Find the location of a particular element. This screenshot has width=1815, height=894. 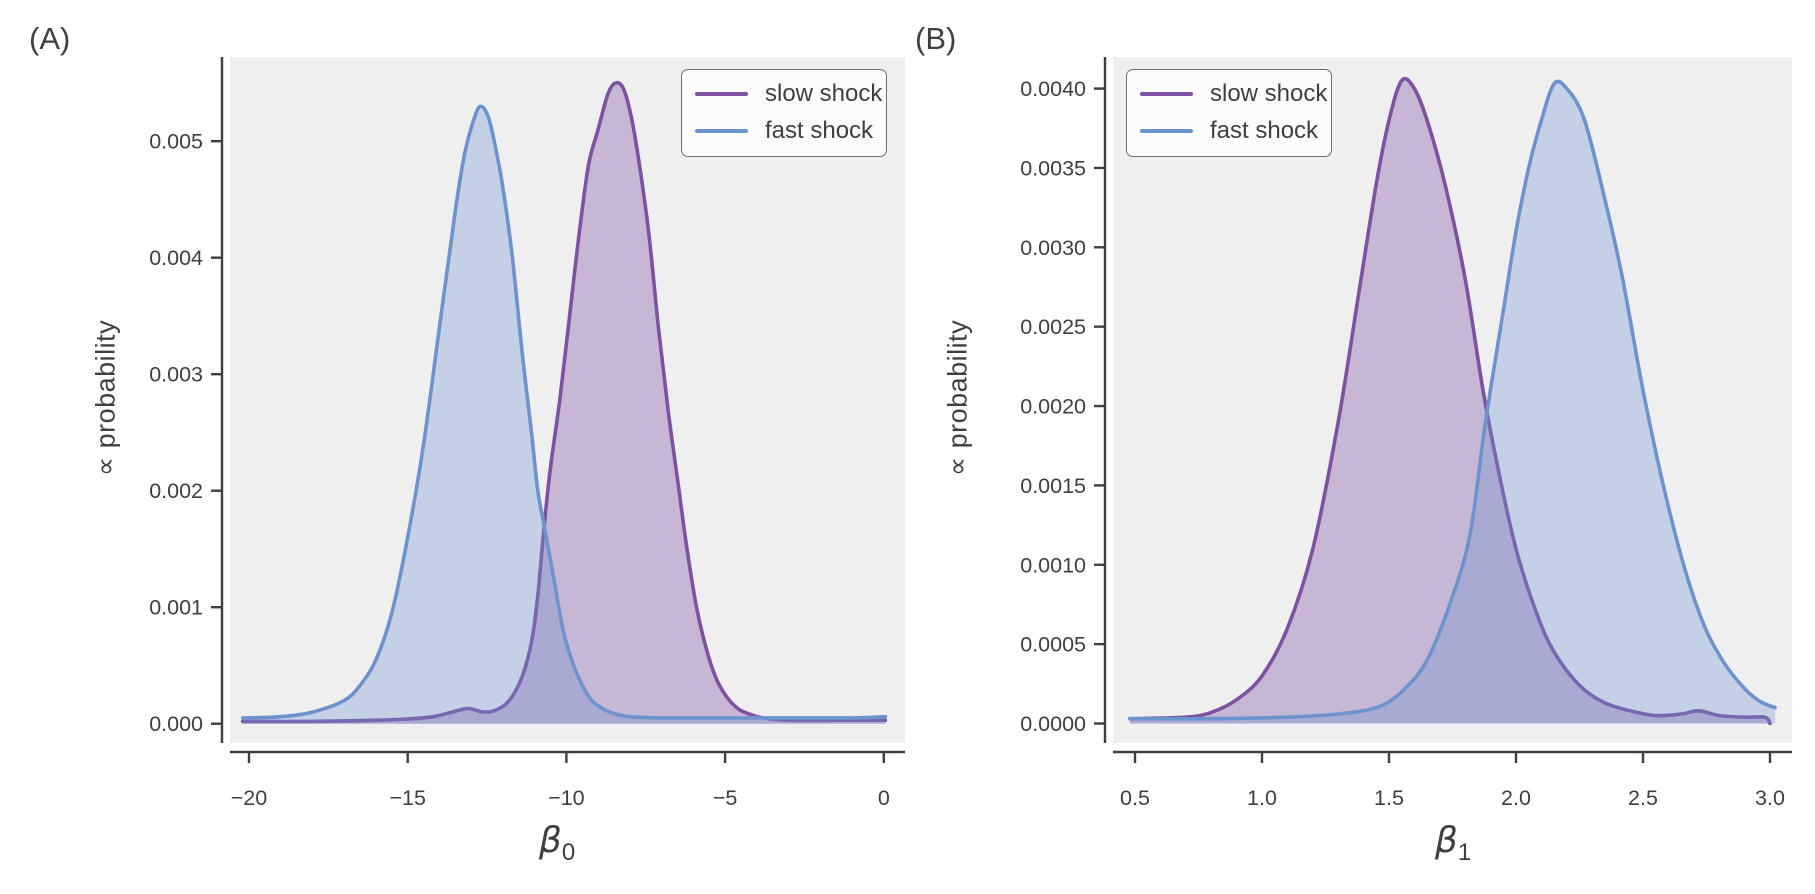

y-tick-label: 0.0015 is located at coordinates (1053, 486).